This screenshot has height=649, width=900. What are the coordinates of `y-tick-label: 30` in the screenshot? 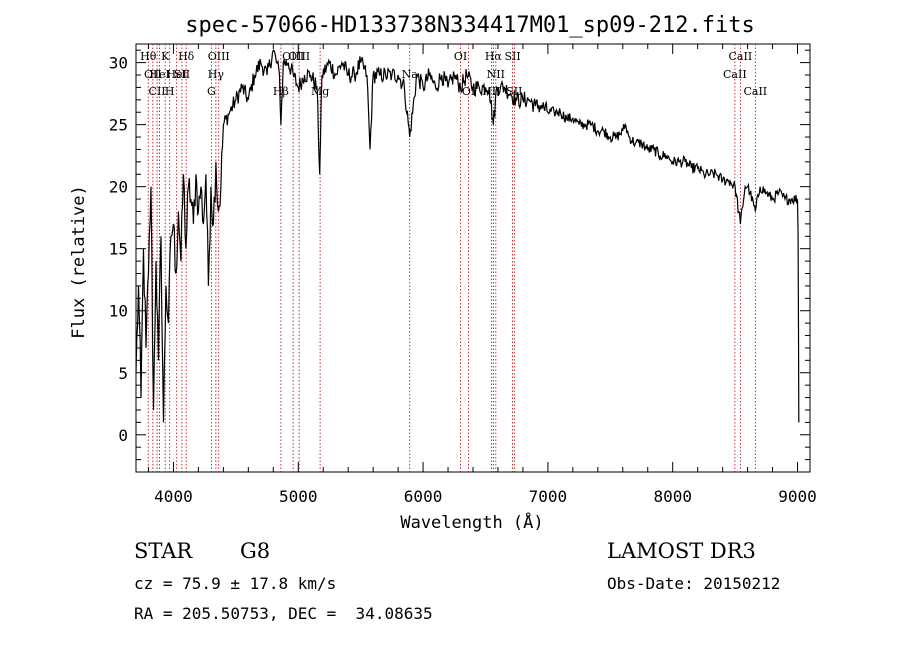 It's located at (118, 63).